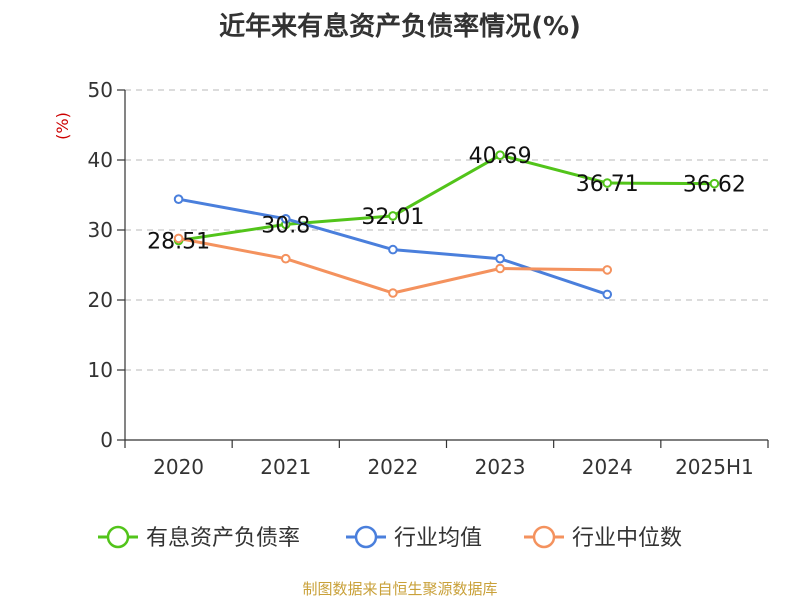 Image resolution: width=800 pixels, height=600 pixels. Describe the element at coordinates (446, 197) in the screenshot. I see `series-line` at that location.